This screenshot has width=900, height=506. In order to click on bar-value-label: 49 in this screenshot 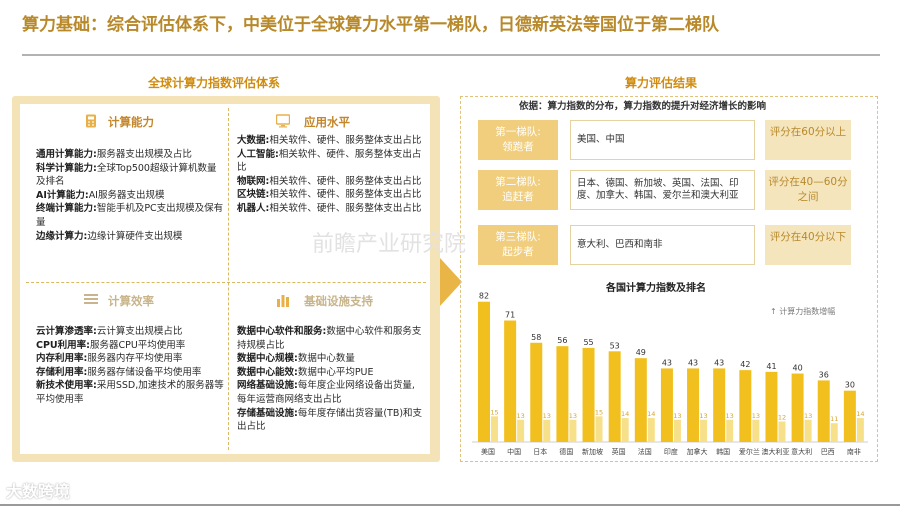, I will do `click(641, 352)`.